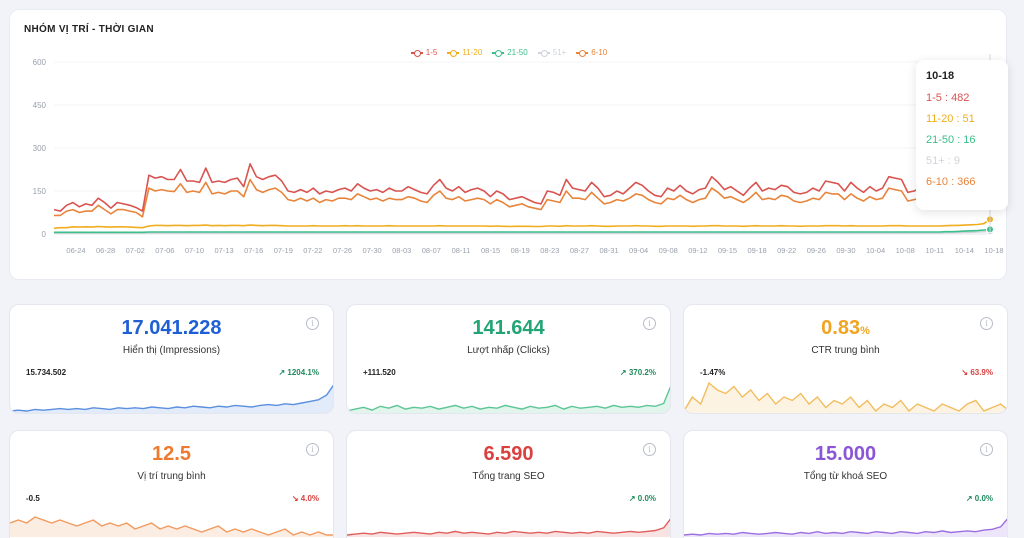 This screenshot has width=1024, height=538. I want to click on metric-value: 6.590, so click(508, 454).